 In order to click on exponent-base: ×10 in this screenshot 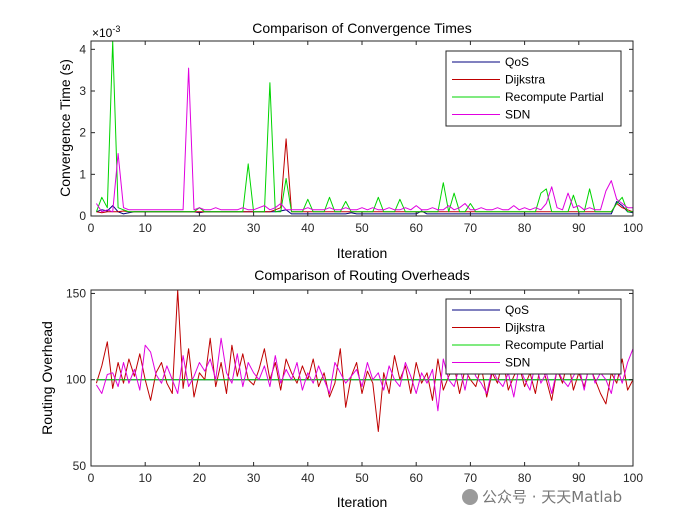, I will do `click(102, 33)`.